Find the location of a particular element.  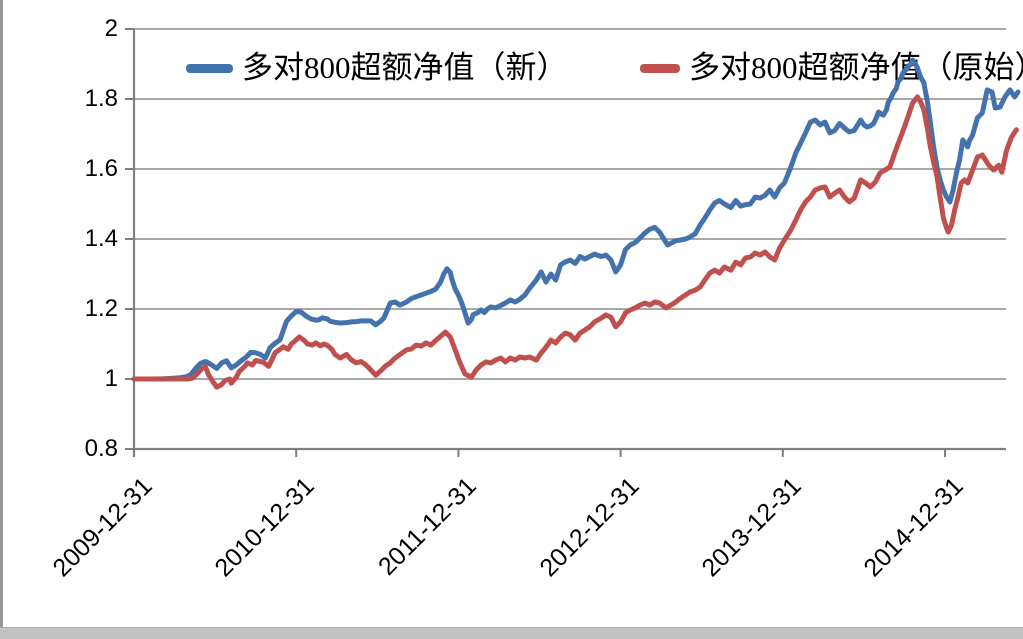

window-bottom-bar is located at coordinates (511, 633).